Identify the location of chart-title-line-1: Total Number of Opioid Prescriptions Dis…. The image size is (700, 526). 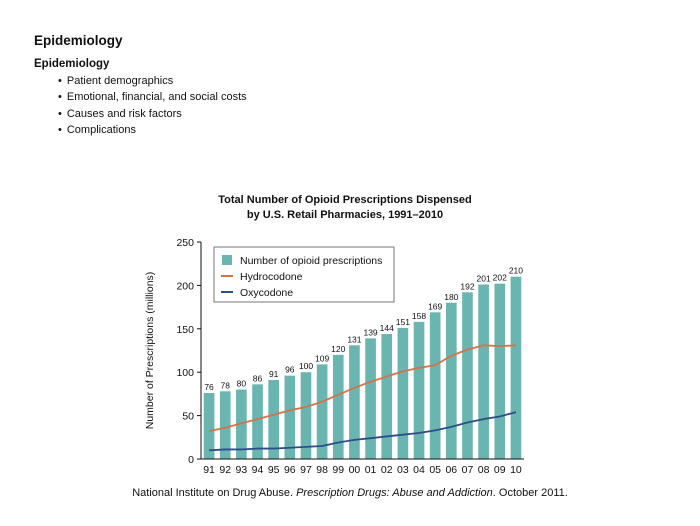
(344, 200).